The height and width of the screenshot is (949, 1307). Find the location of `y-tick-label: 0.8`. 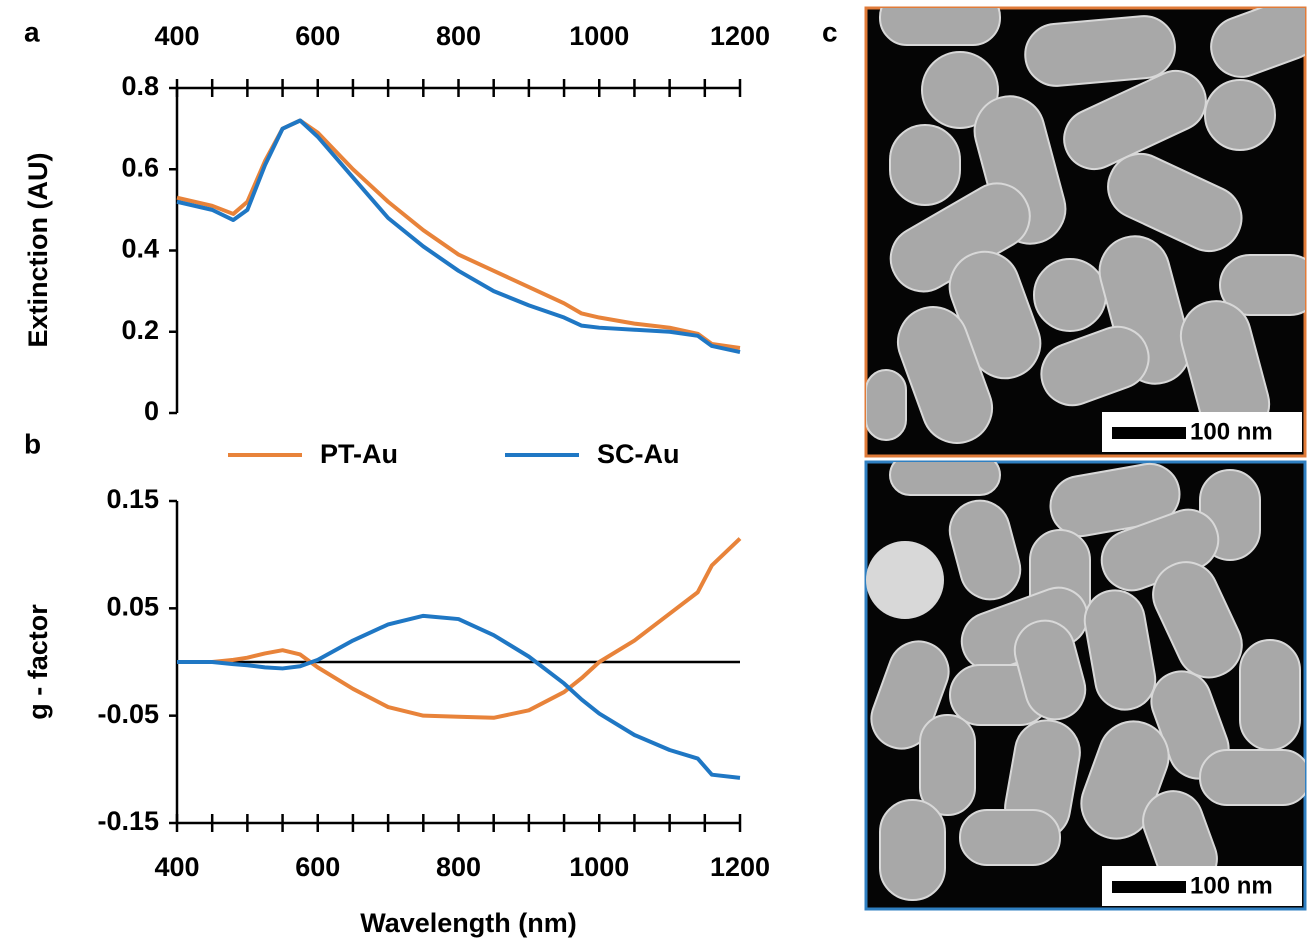

y-tick-label: 0.8 is located at coordinates (140, 86).